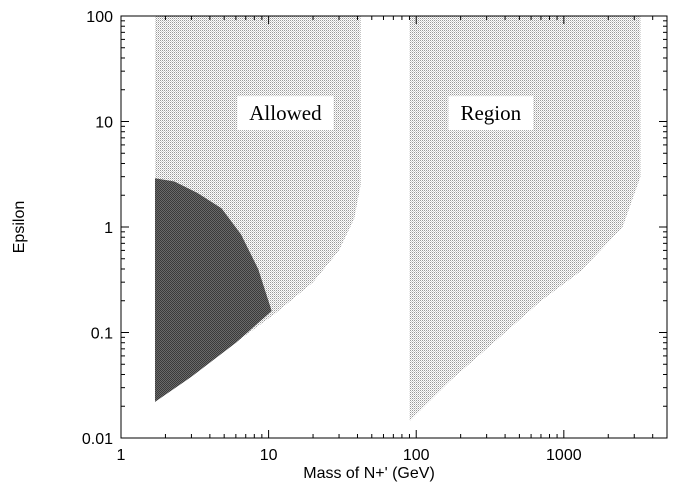  I want to click on x-axis-title: Mass of N+' (GeV), so click(369, 473).